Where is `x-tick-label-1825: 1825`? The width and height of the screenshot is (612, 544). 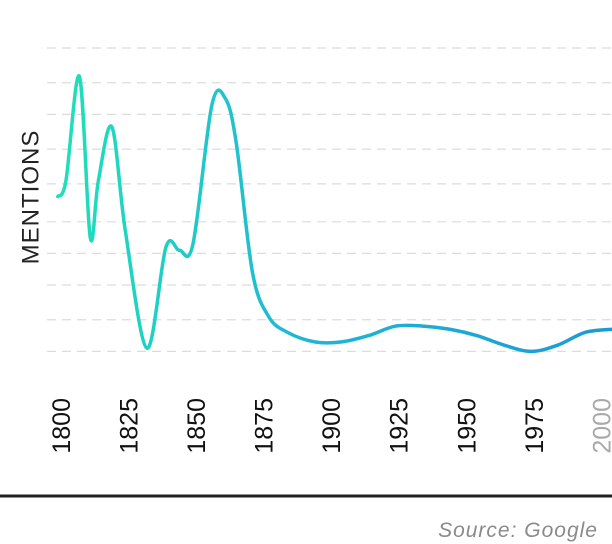 x-tick-label-1825: 1825 is located at coordinates (129, 426).